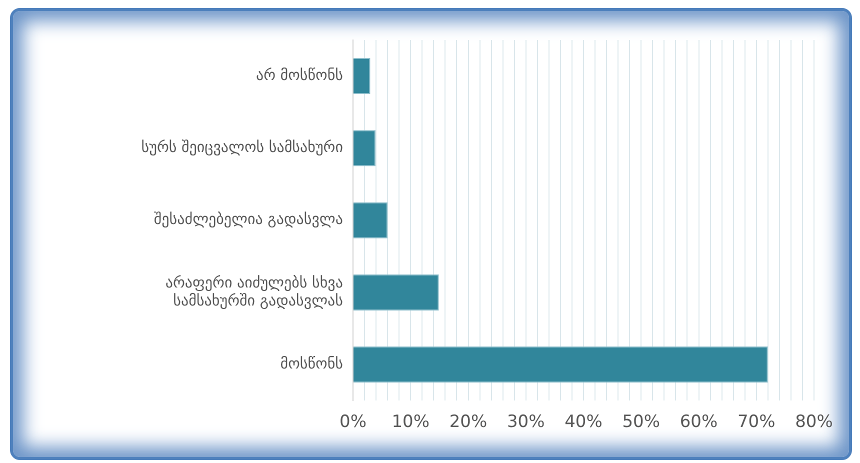  What do you see at coordinates (411, 422) in the screenshot?
I see `x-tick-label: 10%` at bounding box center [411, 422].